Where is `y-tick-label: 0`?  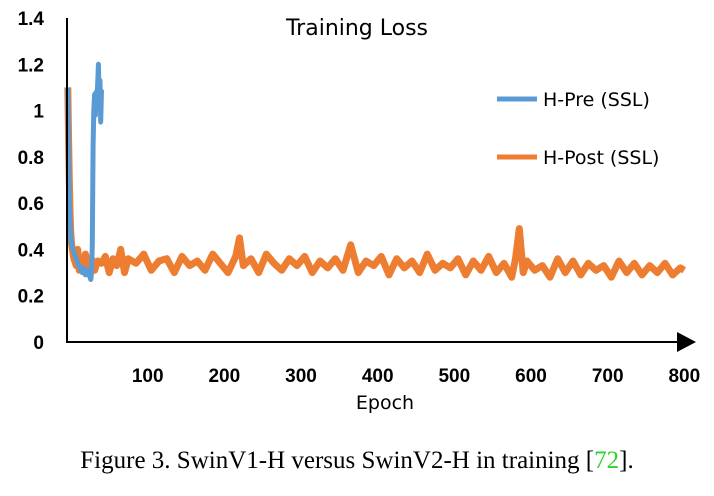 y-tick-label: 0 is located at coordinates (38, 343).